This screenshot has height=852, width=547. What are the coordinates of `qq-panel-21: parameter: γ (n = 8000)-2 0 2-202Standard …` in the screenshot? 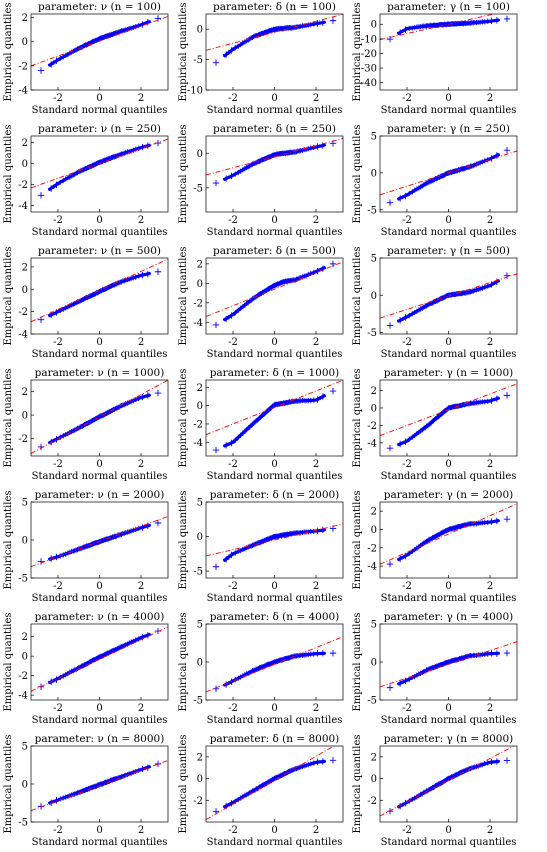 It's located at (435, 790).